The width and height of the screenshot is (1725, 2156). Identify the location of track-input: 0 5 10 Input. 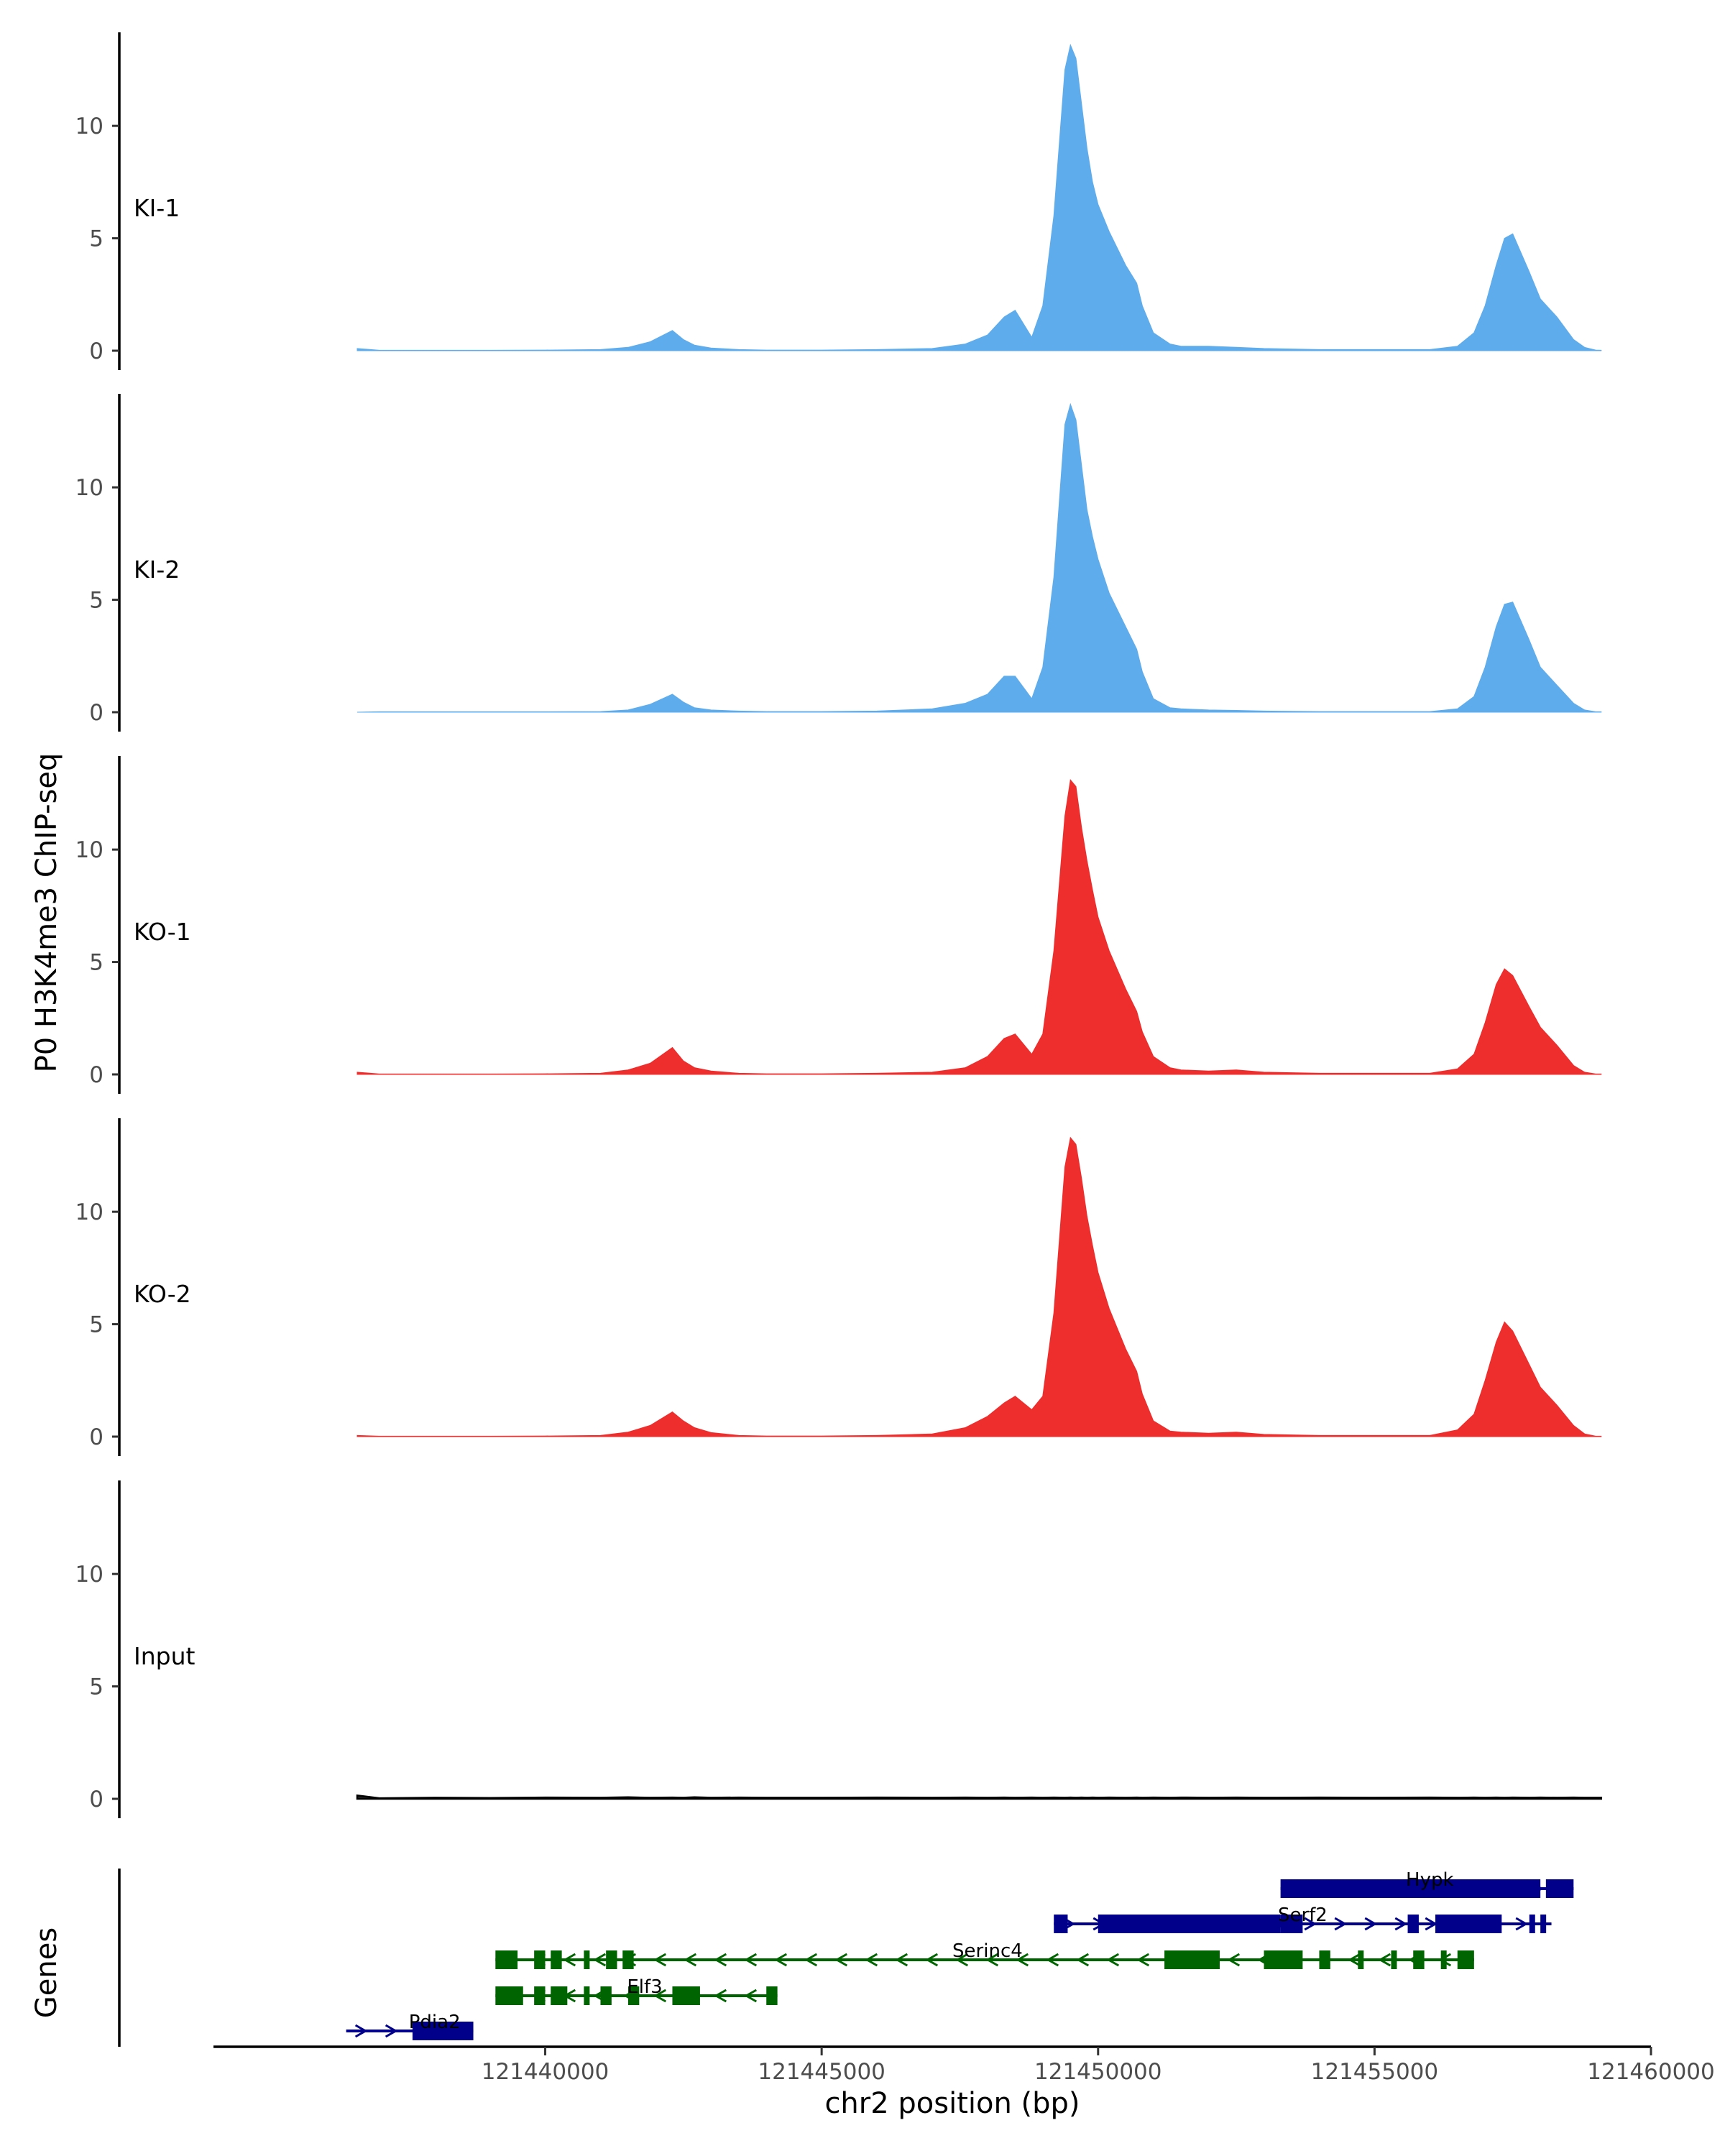
(839, 1649).